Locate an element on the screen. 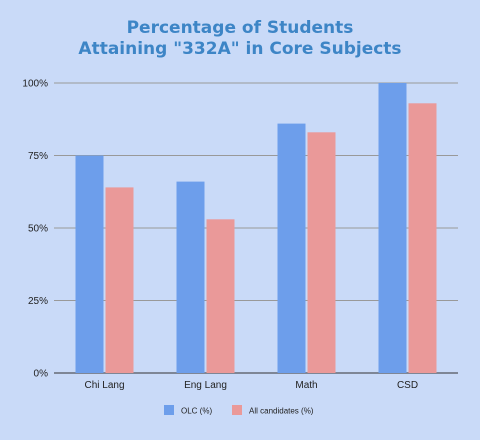 Image resolution: width=480 pixels, height=440 pixels. y-tick-label: 50% is located at coordinates (38, 229).